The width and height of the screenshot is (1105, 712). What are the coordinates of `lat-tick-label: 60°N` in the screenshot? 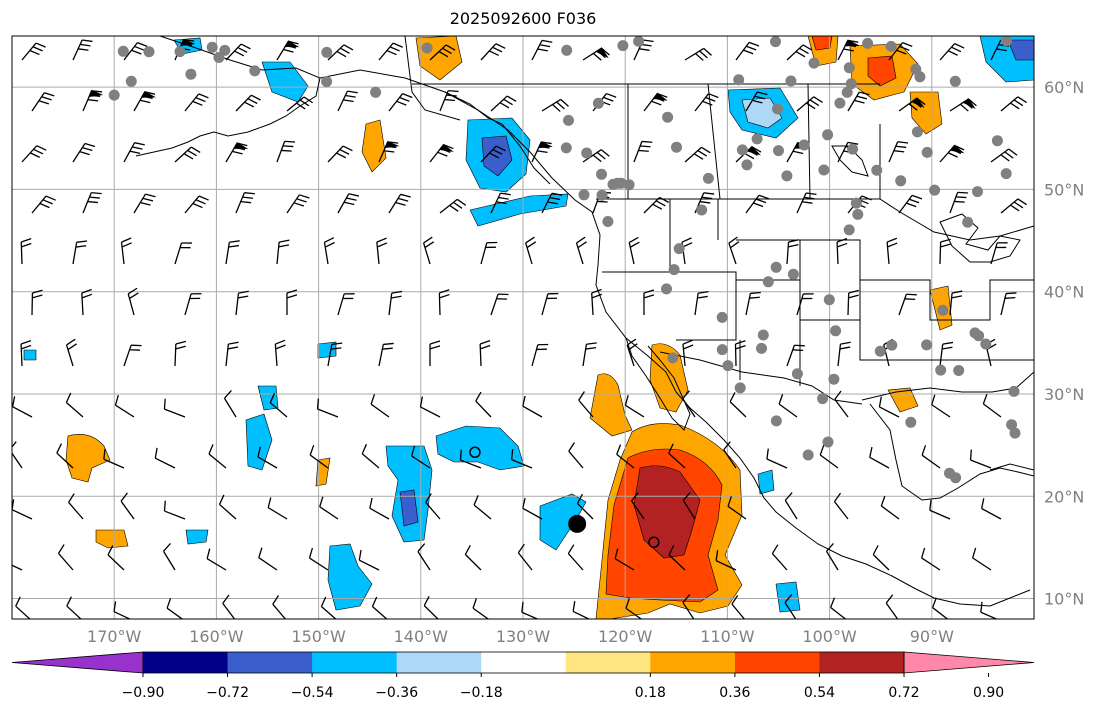 It's located at (1064, 87).